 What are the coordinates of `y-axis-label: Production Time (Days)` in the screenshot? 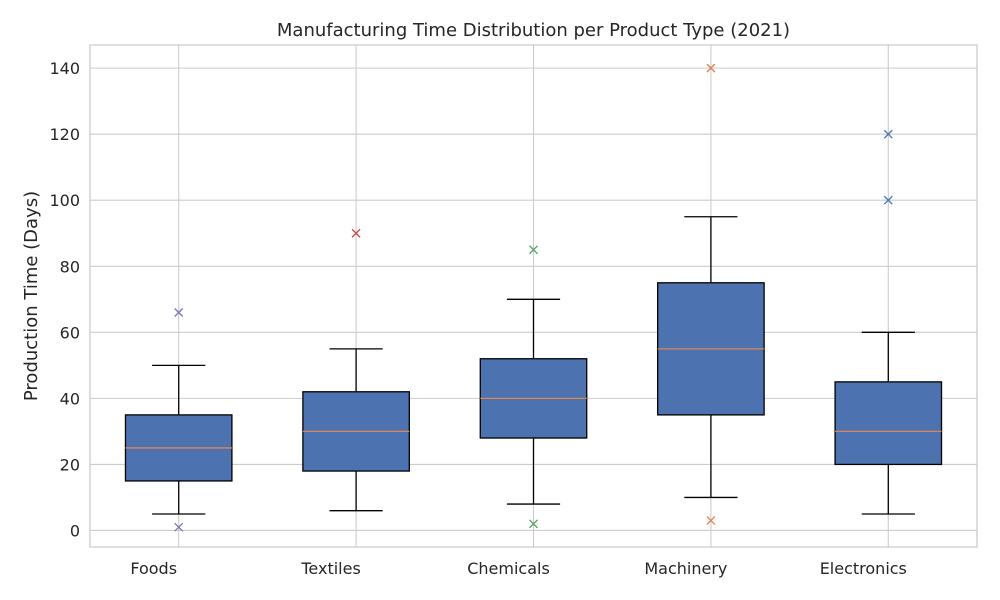 It's located at (31, 296).